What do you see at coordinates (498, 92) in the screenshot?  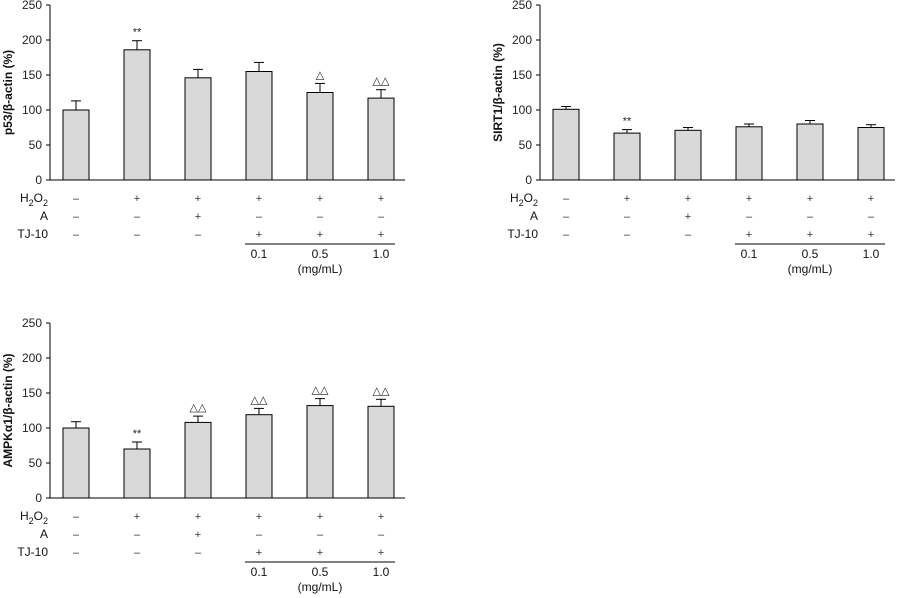 I see `y-axis-label: SIRT1/β-actin (%)` at bounding box center [498, 92].